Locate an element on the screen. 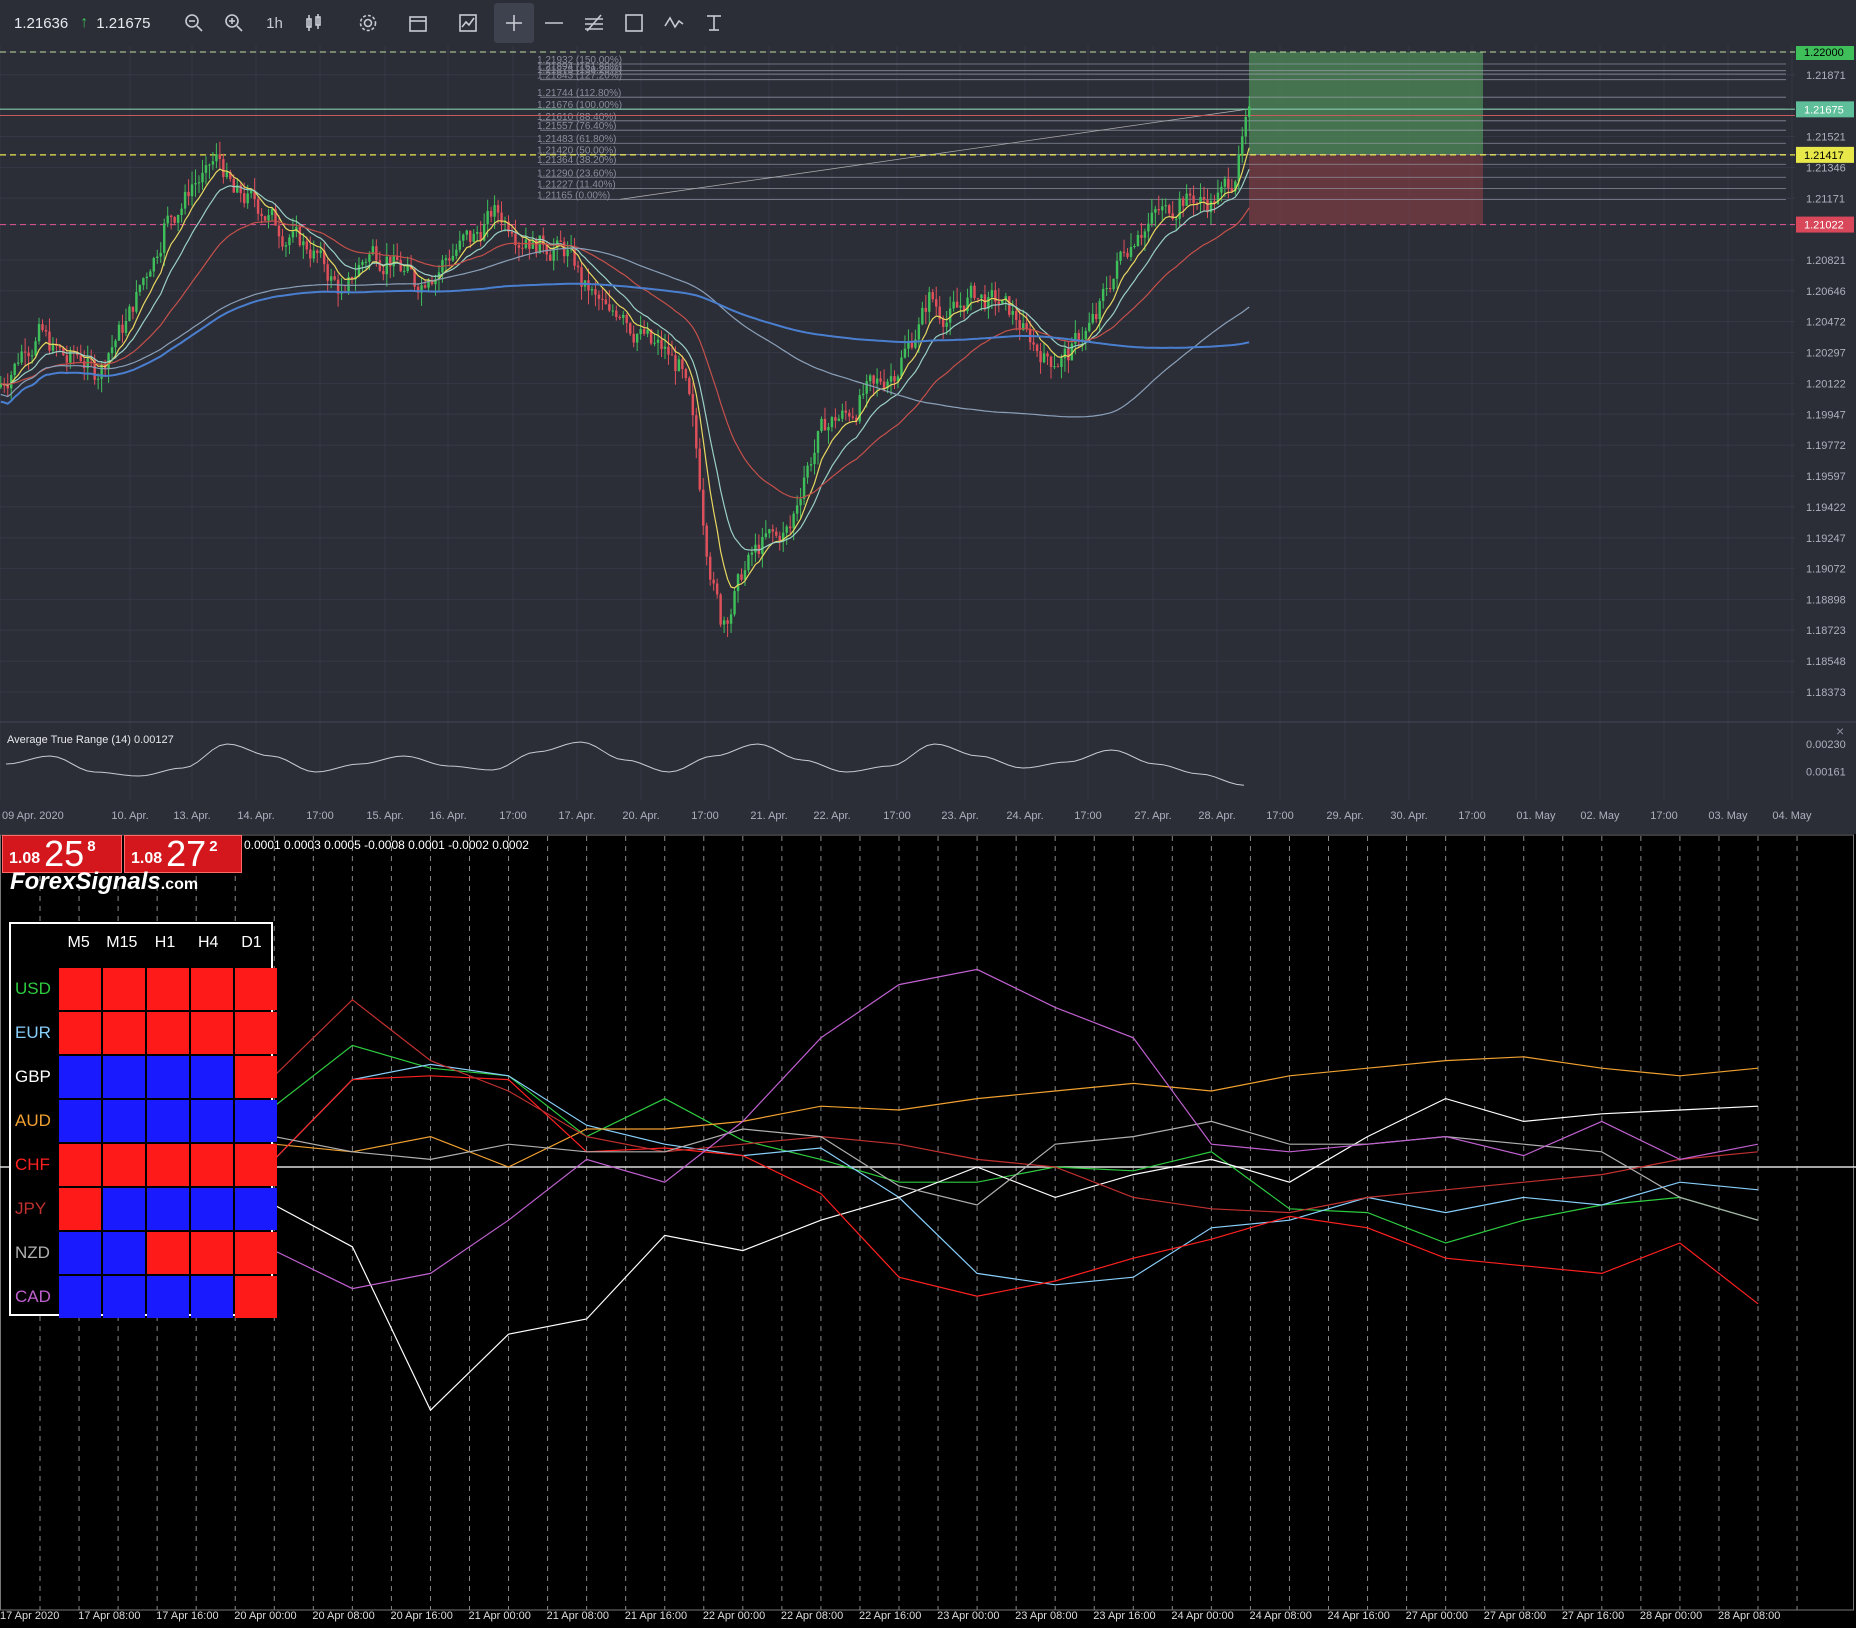  time-axis-label: 01. May is located at coordinates (1536, 816).